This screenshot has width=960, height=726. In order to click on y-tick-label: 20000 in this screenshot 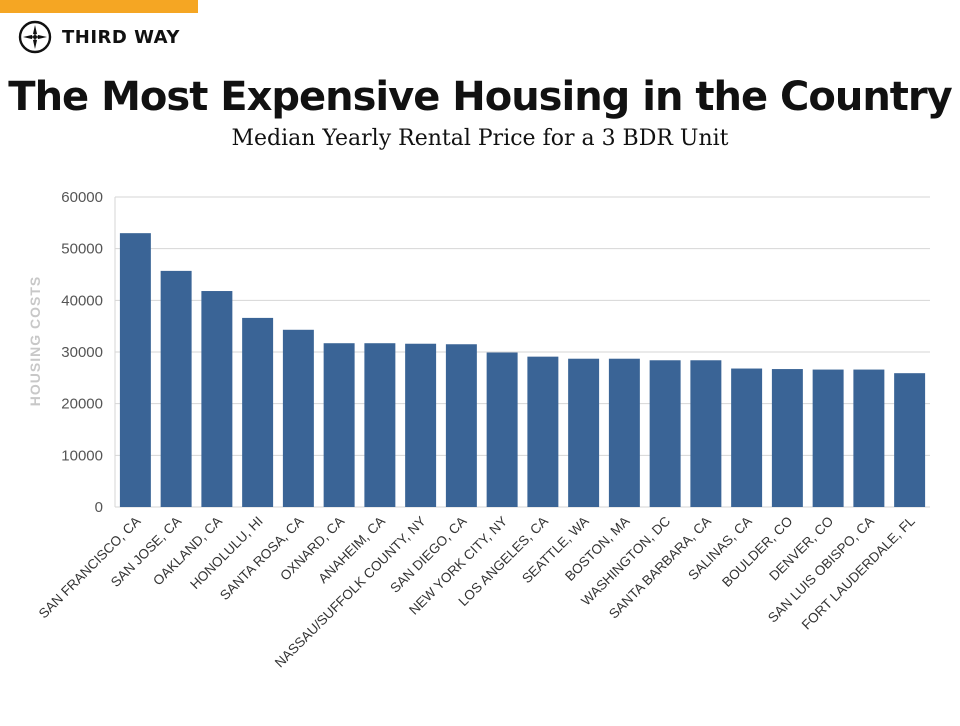, I will do `click(82, 404)`.